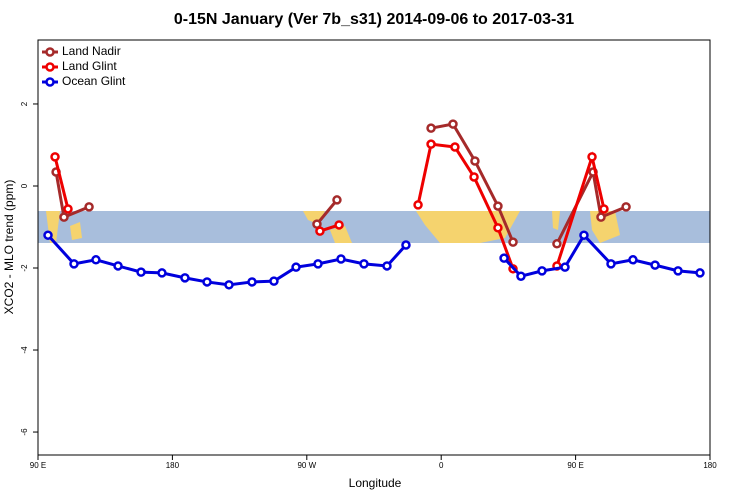 The width and height of the screenshot is (750, 500). Describe the element at coordinates (306, 465) in the screenshot. I see `x-tick-label: 90 W` at that location.